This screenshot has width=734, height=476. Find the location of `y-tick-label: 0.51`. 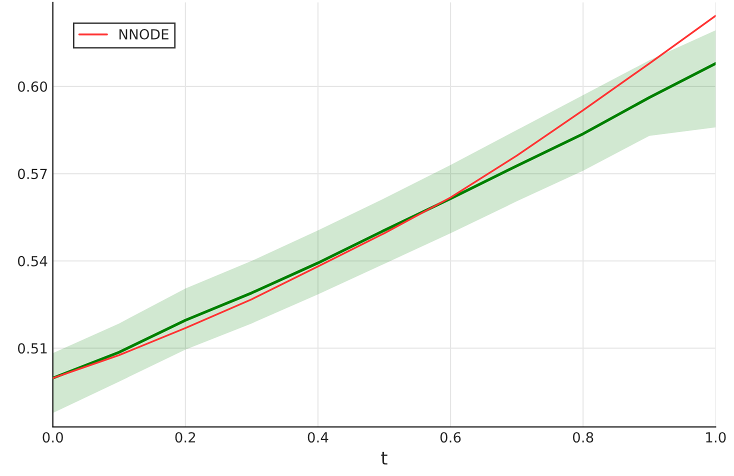

y-tick-label: 0.51 is located at coordinates (32, 348).